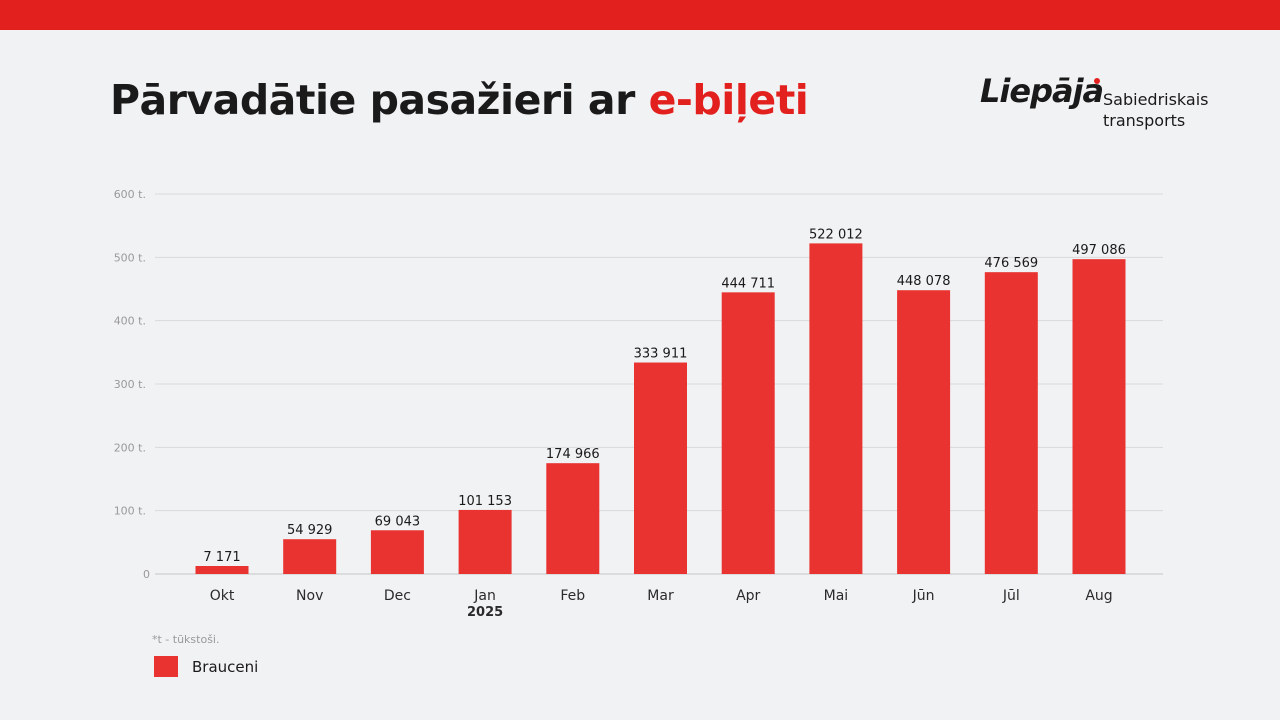  What do you see at coordinates (130, 194) in the screenshot?
I see `y-tick-label: 600 t.` at bounding box center [130, 194].